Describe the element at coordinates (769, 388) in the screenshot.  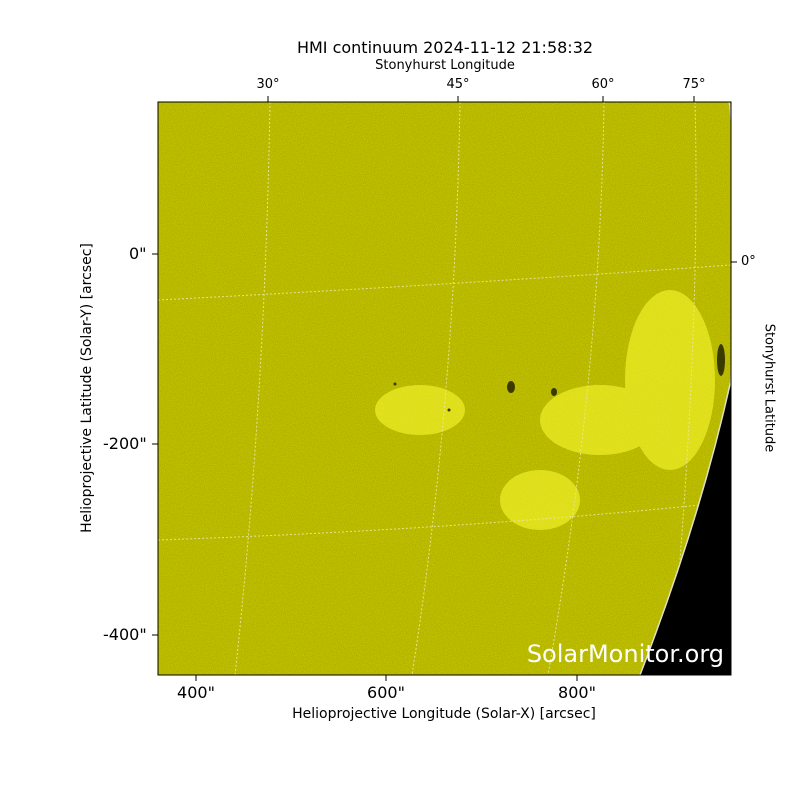
I see `right-axis-label: Stonyhurst Latitude` at that location.